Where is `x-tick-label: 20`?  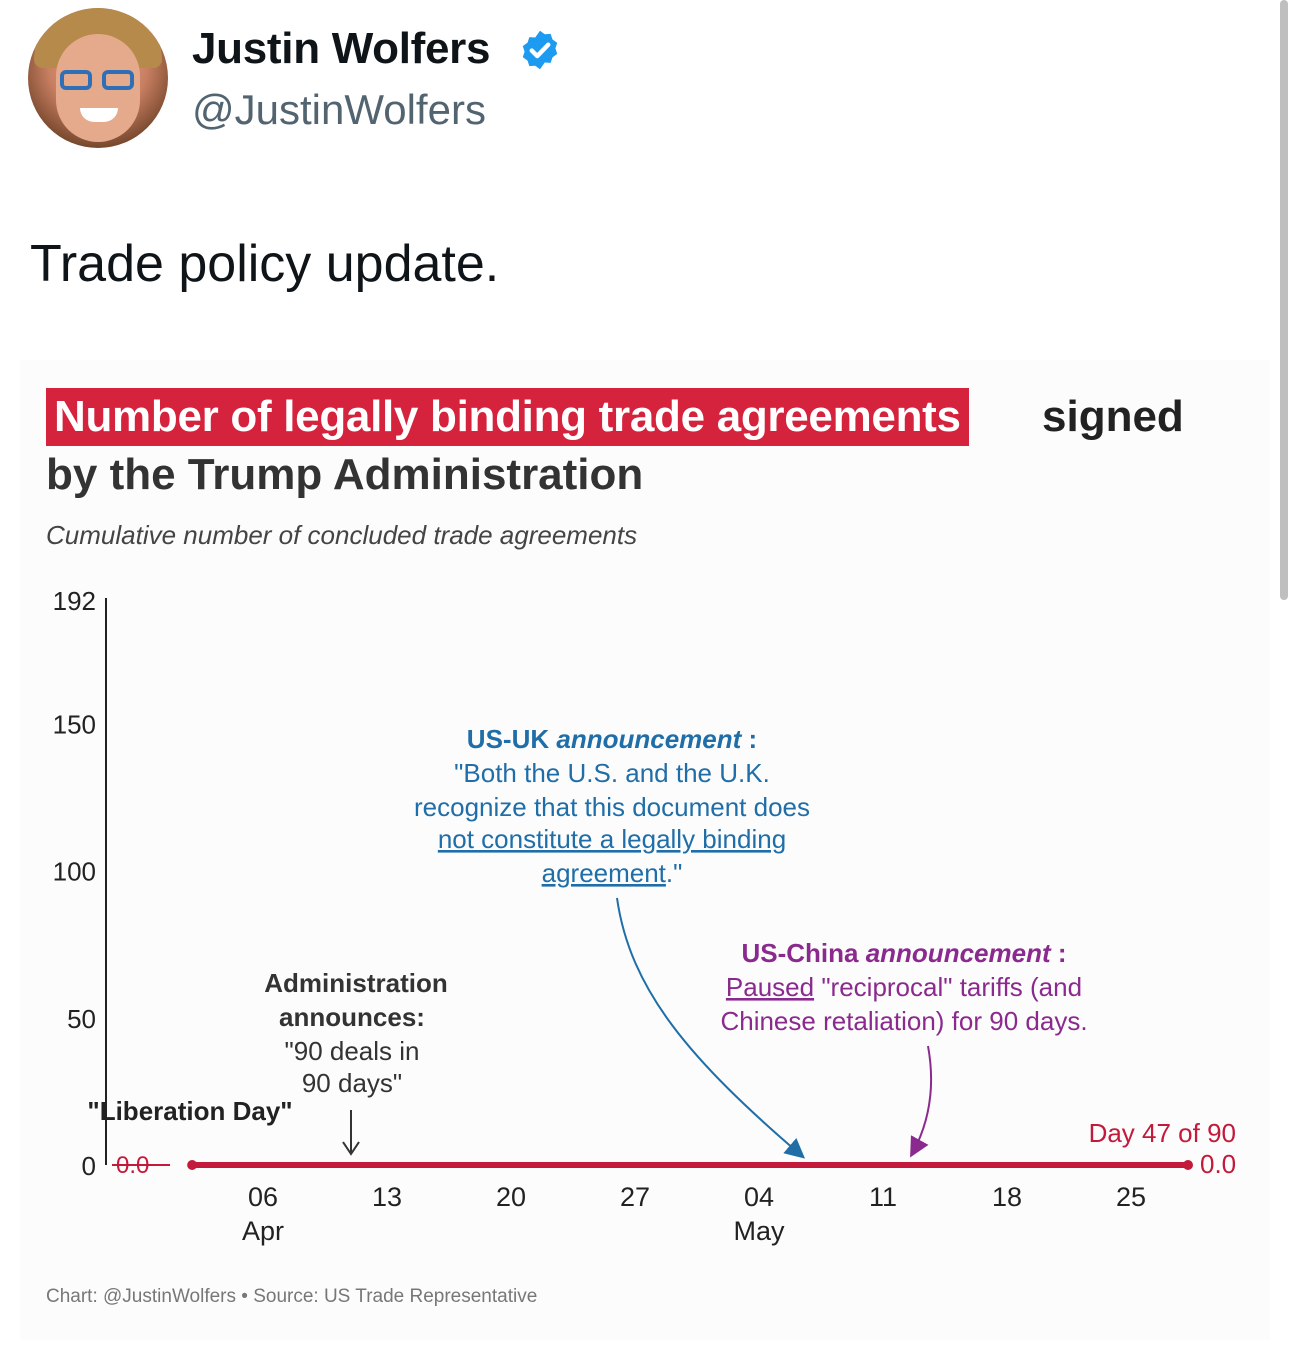
x-tick-label: 20 is located at coordinates (511, 1197).